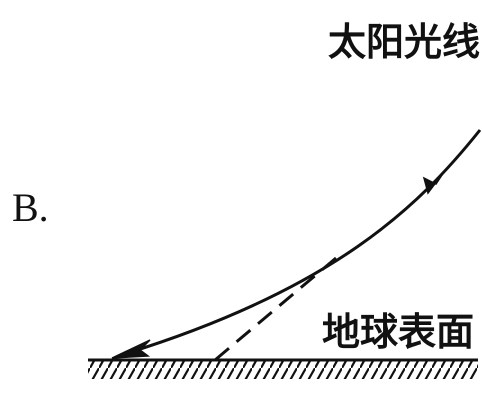 Image resolution: width=482 pixels, height=393 pixels. Describe the element at coordinates (283, 370) in the screenshot. I see `ground-hatch-icon` at that location.